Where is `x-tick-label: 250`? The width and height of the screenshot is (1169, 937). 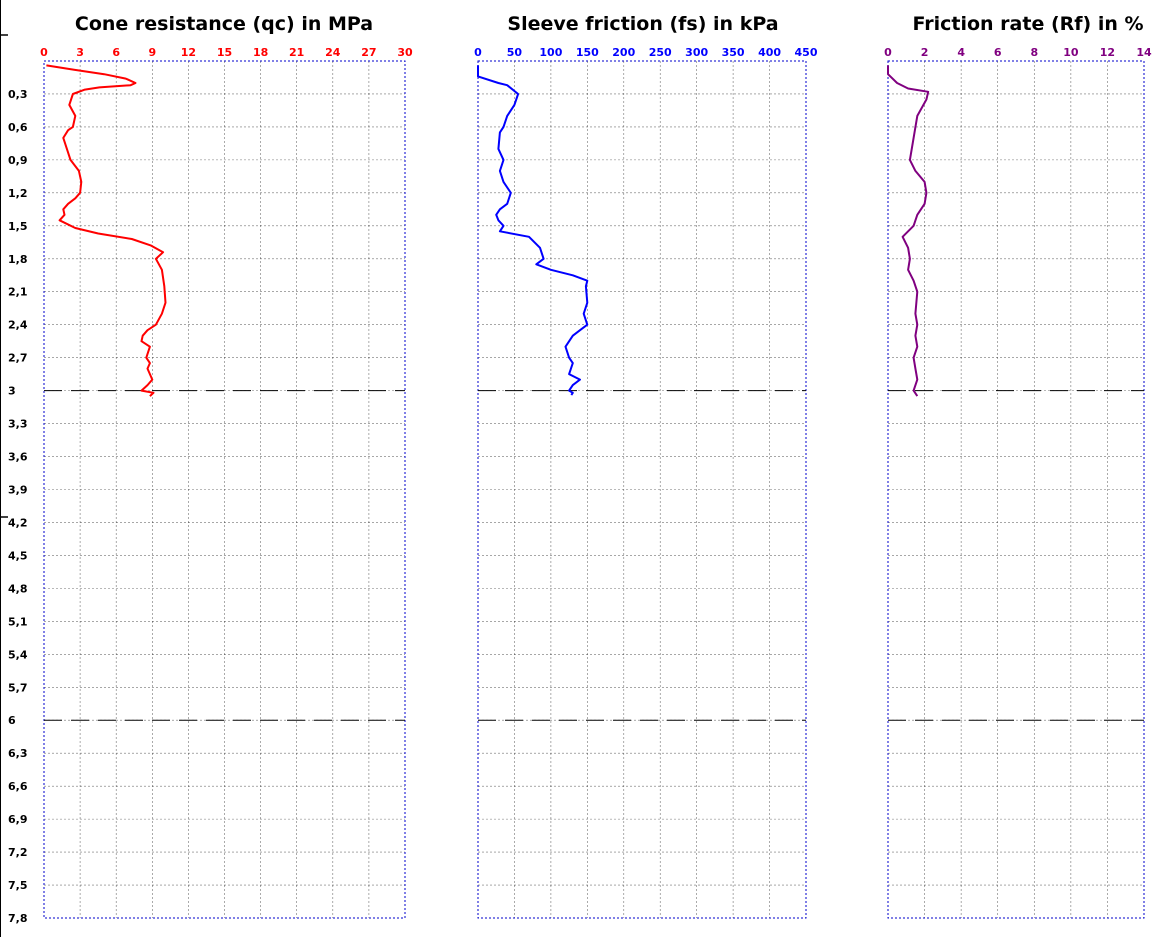
x-tick-label: 250 is located at coordinates (660, 52).